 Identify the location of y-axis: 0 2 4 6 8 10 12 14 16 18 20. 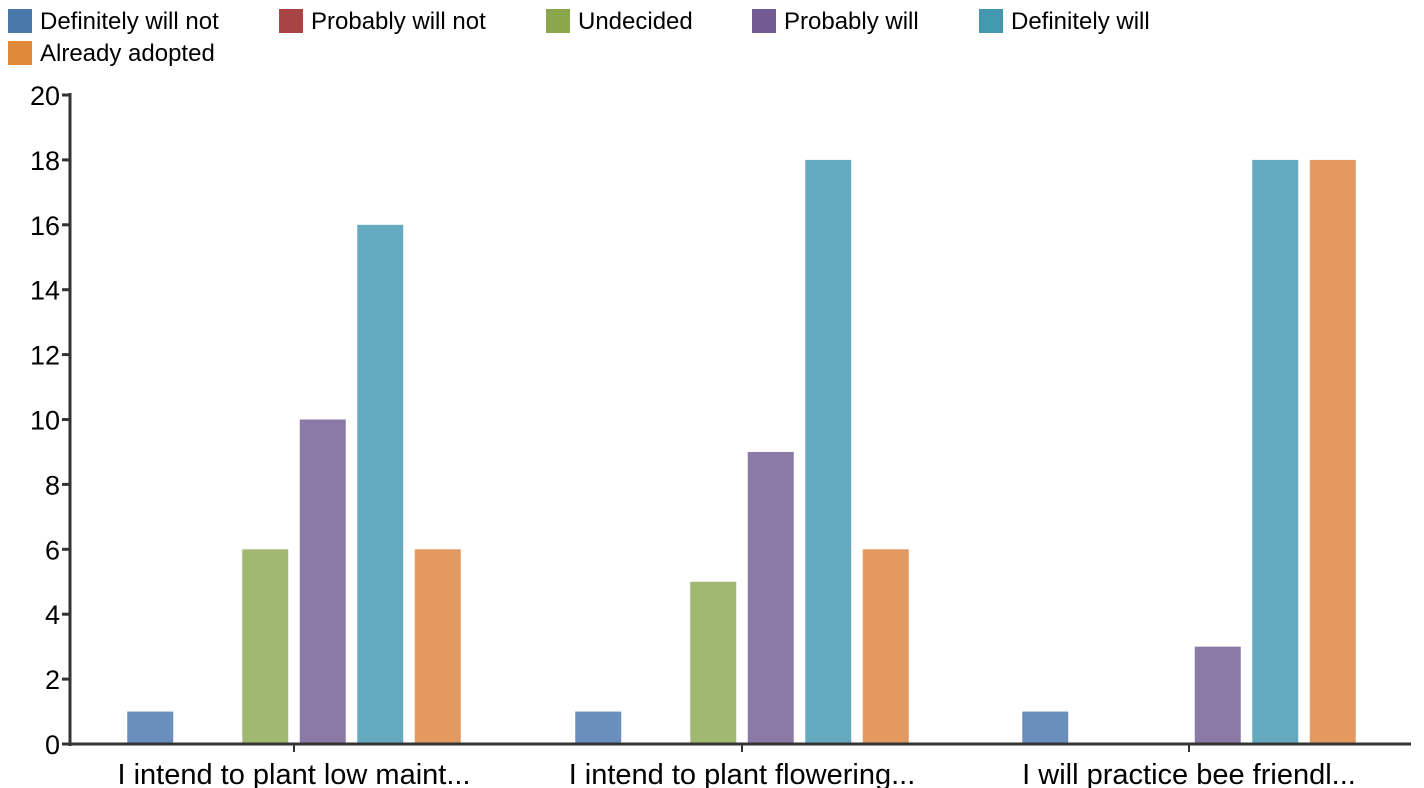
(51, 420).